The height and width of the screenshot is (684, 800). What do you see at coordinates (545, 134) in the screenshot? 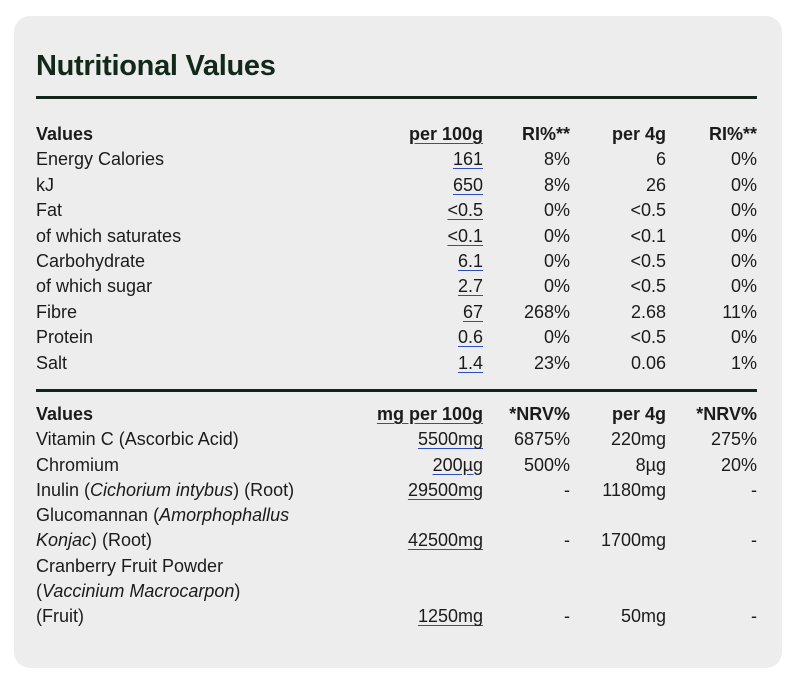
I see `header-ri-100g: RI%**` at bounding box center [545, 134].